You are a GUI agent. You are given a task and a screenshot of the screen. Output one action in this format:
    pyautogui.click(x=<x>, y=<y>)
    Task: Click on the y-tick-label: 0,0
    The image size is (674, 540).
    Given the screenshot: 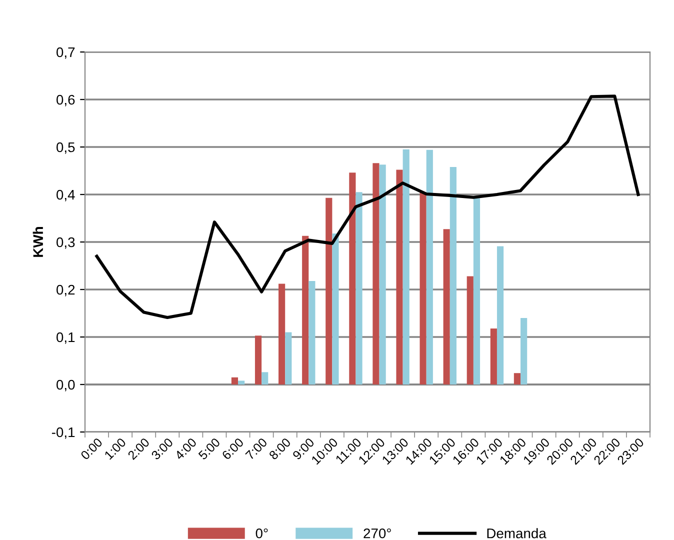 What is the action you would take?
    pyautogui.click(x=65, y=386)
    